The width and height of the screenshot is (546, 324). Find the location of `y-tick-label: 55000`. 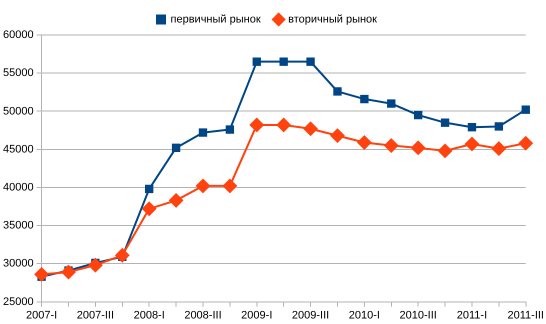

y-tick-label: 55000 is located at coordinates (18, 73).